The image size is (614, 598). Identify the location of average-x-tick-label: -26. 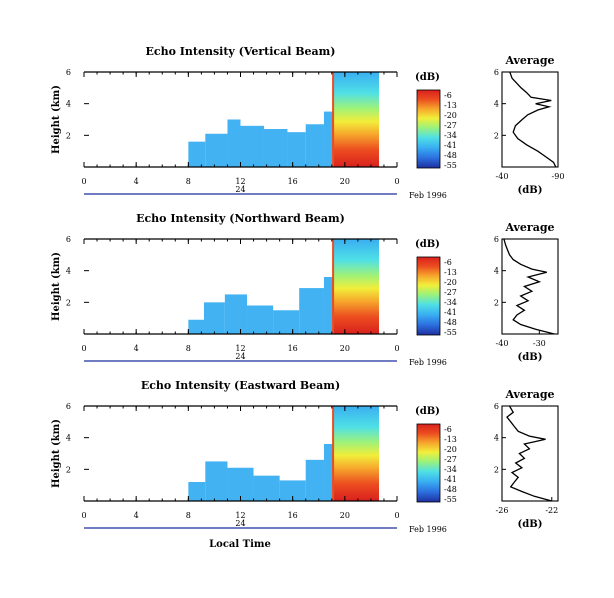
(502, 510).